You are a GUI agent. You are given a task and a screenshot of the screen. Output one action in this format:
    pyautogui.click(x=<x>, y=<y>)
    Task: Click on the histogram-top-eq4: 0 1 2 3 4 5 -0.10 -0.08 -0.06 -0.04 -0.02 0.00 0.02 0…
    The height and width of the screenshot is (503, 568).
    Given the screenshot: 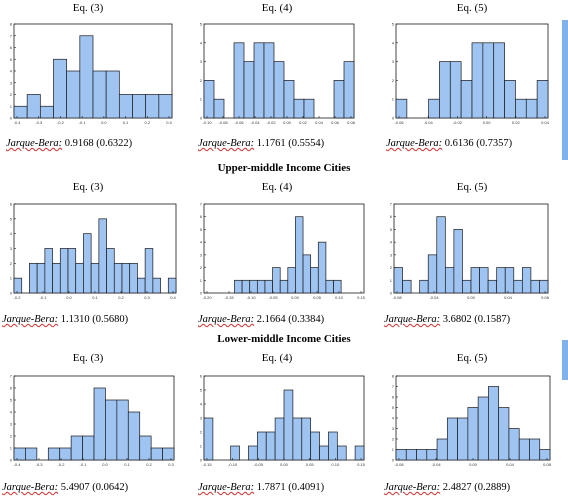 What is the action you would take?
    pyautogui.click(x=278, y=74)
    